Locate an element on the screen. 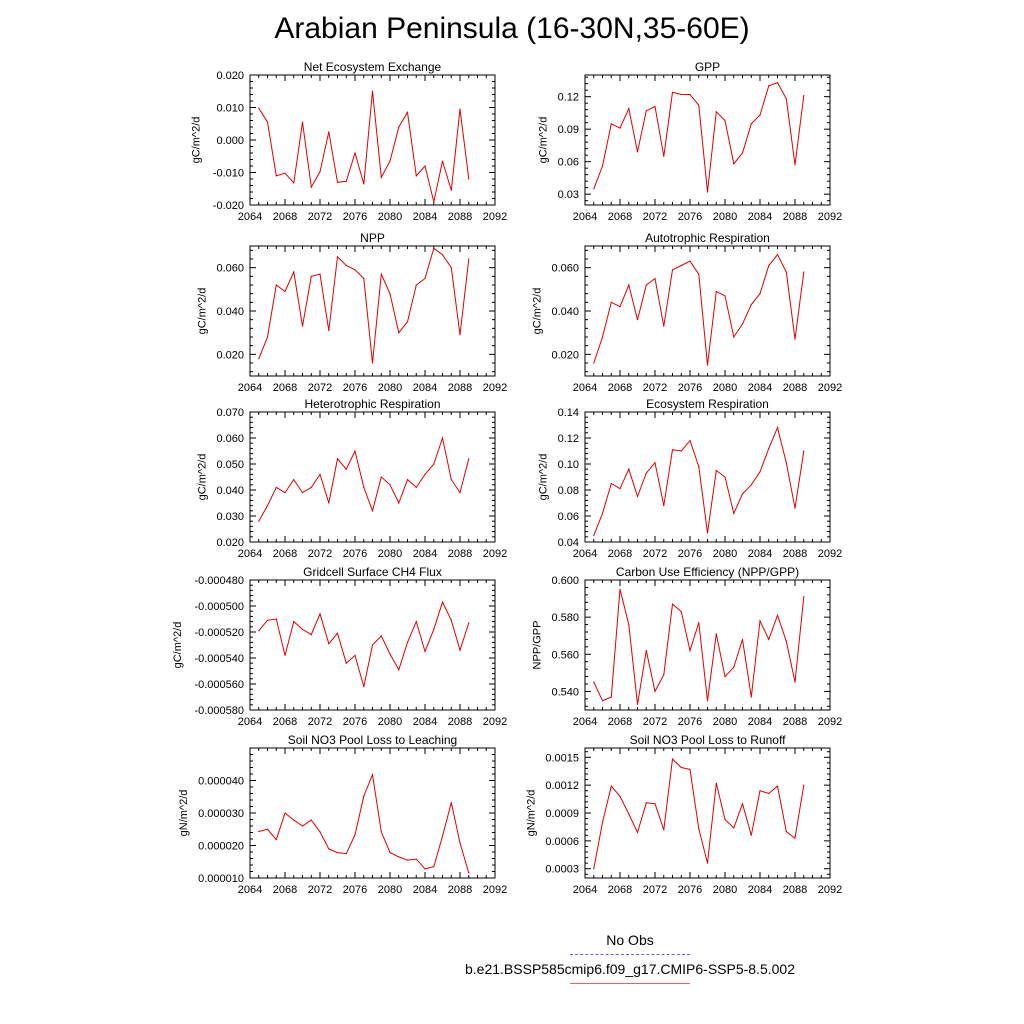 Image resolution: width=1024 pixels, height=1024 pixels. y-tick-label: 0.580 is located at coordinates (565, 618).